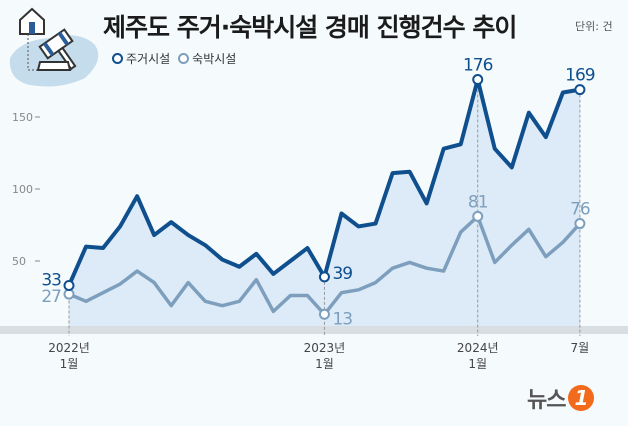  What do you see at coordinates (32, 21) in the screenshot?
I see `house-icon` at bounding box center [32, 21].